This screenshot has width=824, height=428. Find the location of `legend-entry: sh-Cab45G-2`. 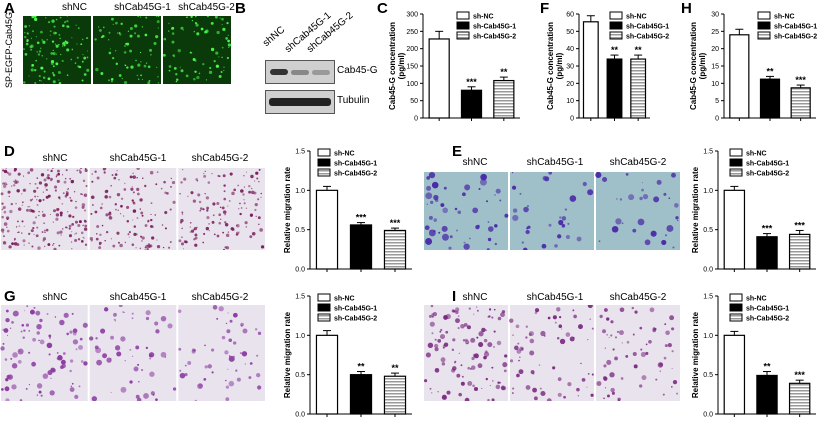

legend-entry: sh-Cab45G-2 is located at coordinates (355, 174).